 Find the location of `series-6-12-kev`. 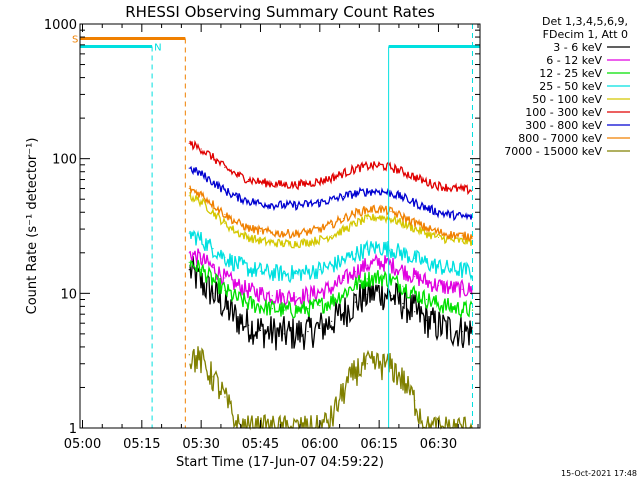

series-6-12-kev is located at coordinates (331, 278).